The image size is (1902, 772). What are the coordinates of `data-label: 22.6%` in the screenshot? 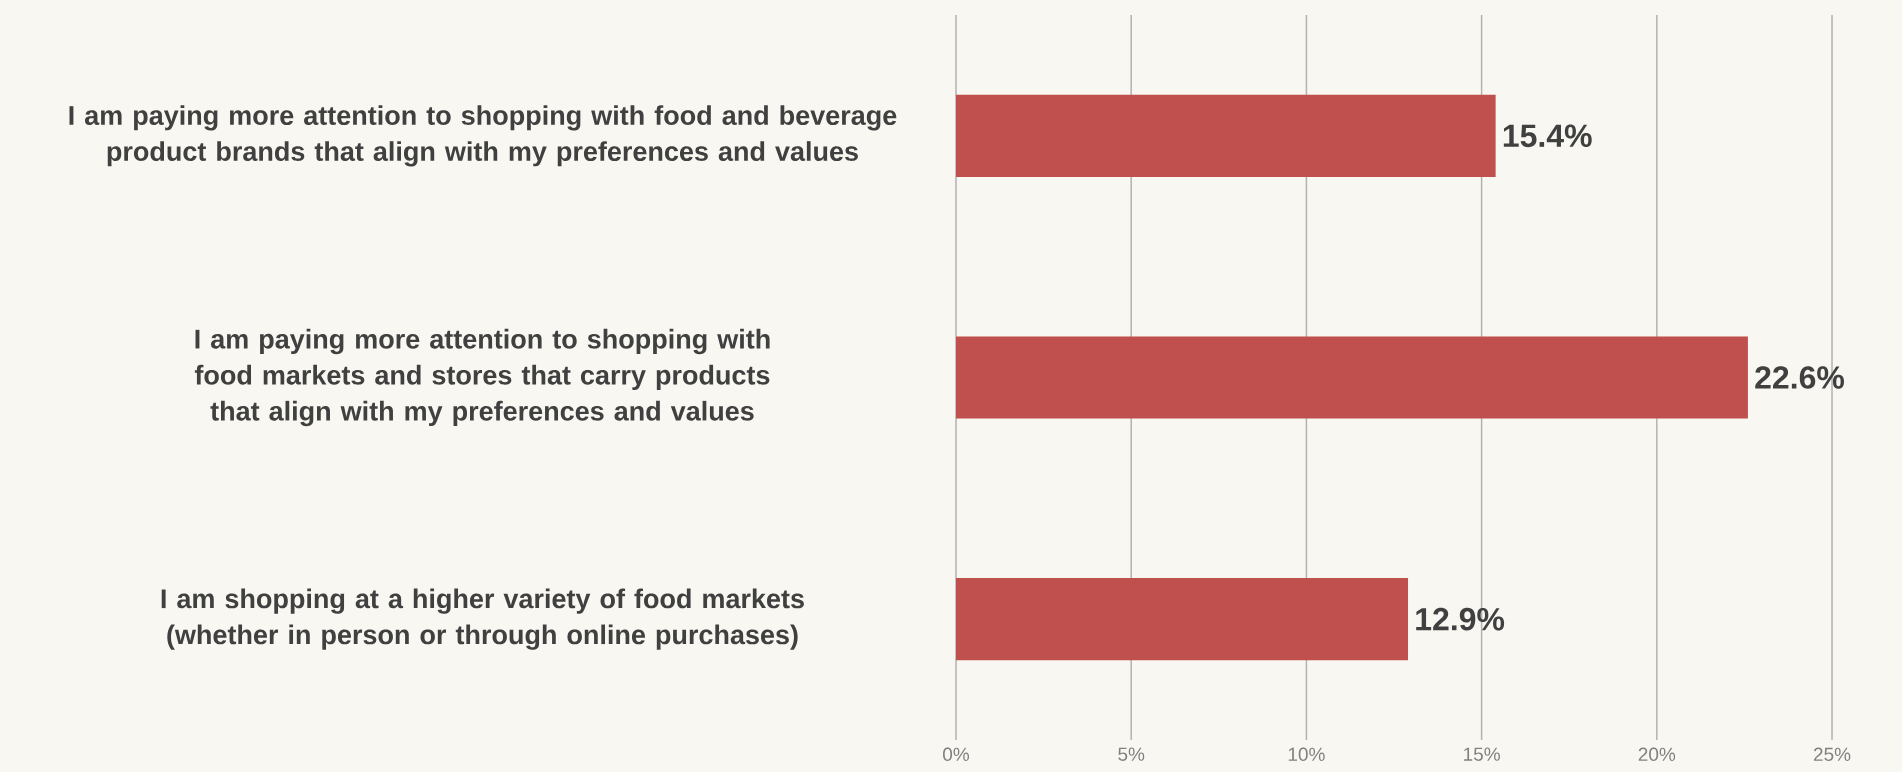 It's located at (1799, 377).